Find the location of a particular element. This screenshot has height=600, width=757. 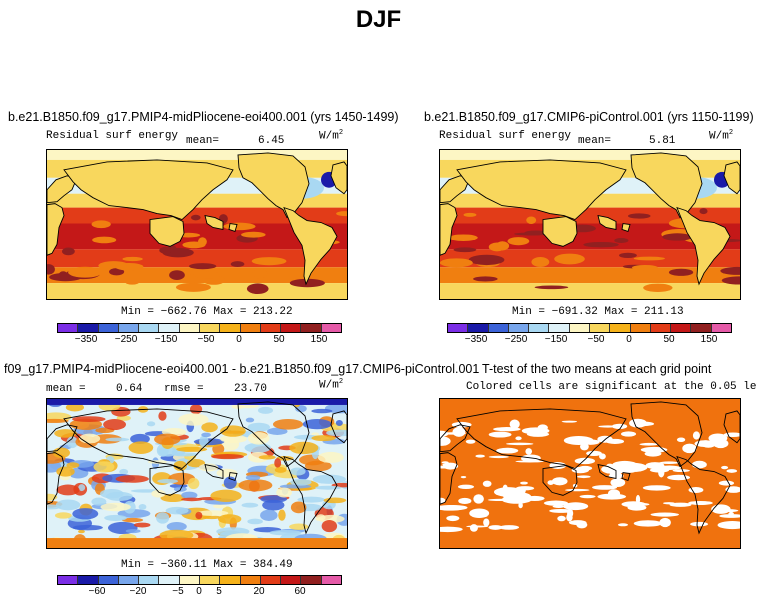

panel3-colorbar is located at coordinates (199, 580).